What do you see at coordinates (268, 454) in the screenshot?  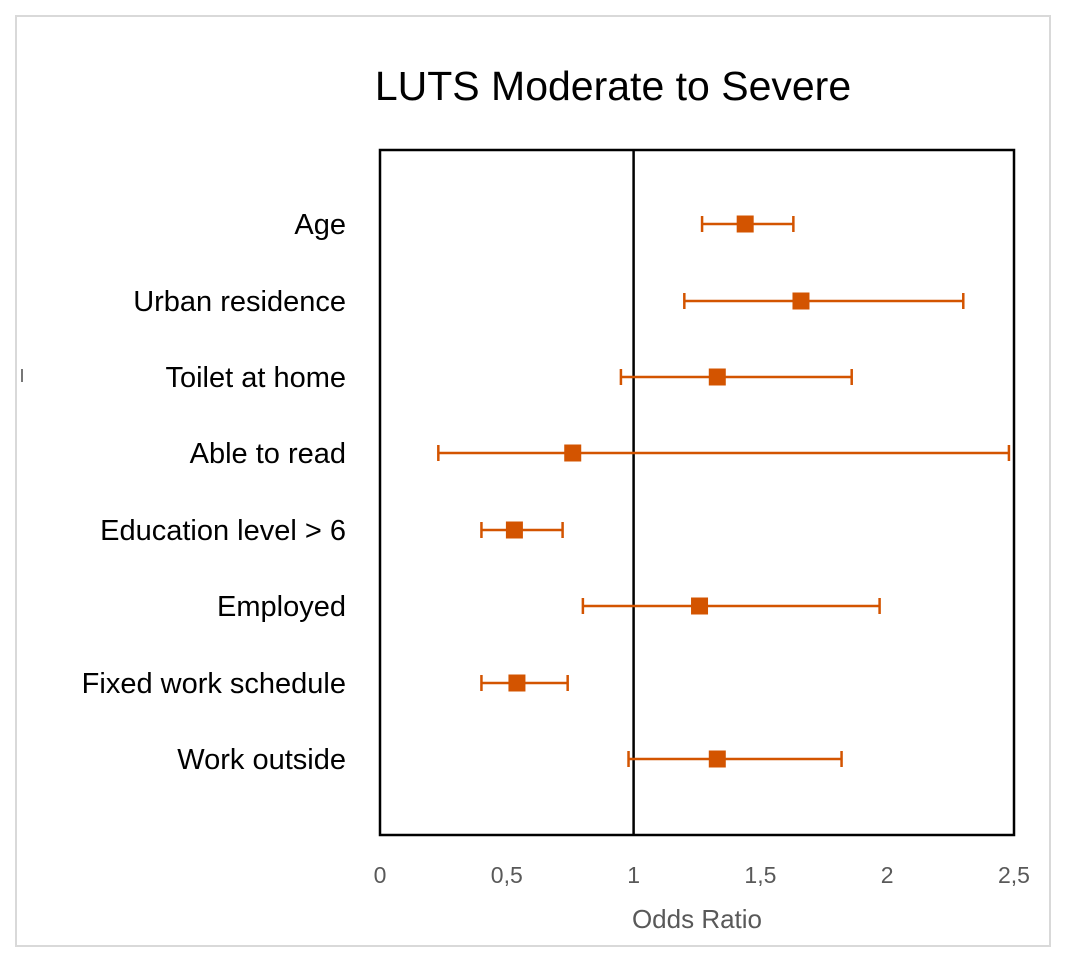 I see `category-label: Able to read` at bounding box center [268, 454].